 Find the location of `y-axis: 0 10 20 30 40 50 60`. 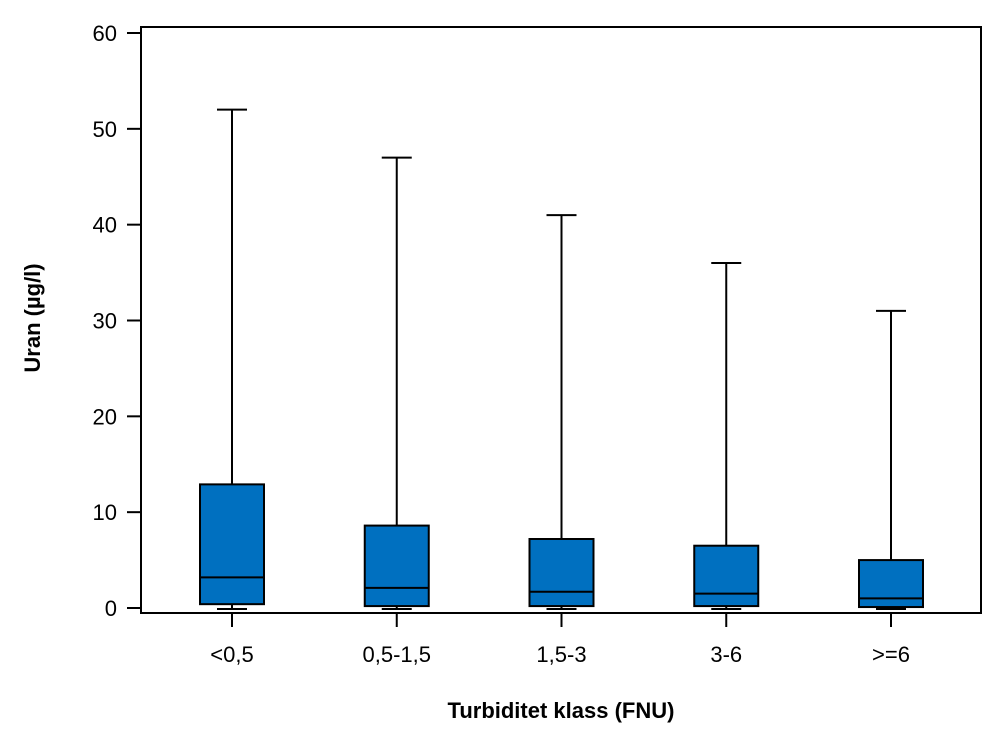

y-axis: 0 10 20 30 40 50 60 is located at coordinates (117, 321).